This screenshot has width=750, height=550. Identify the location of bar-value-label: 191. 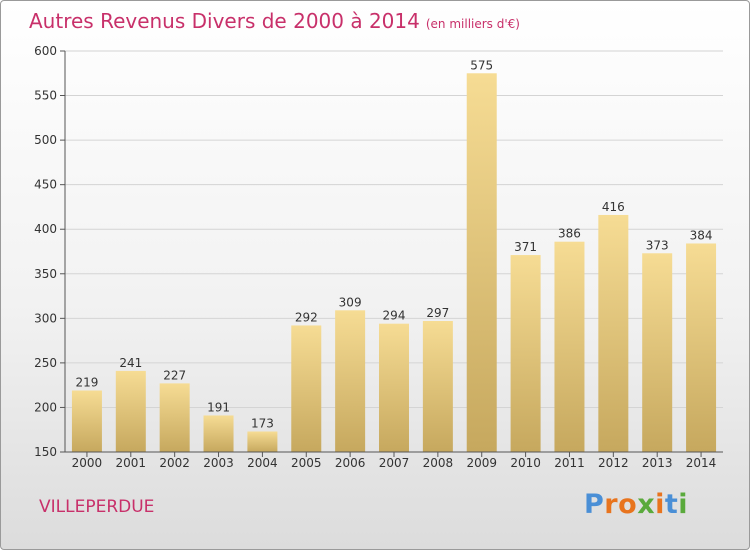
(218, 407).